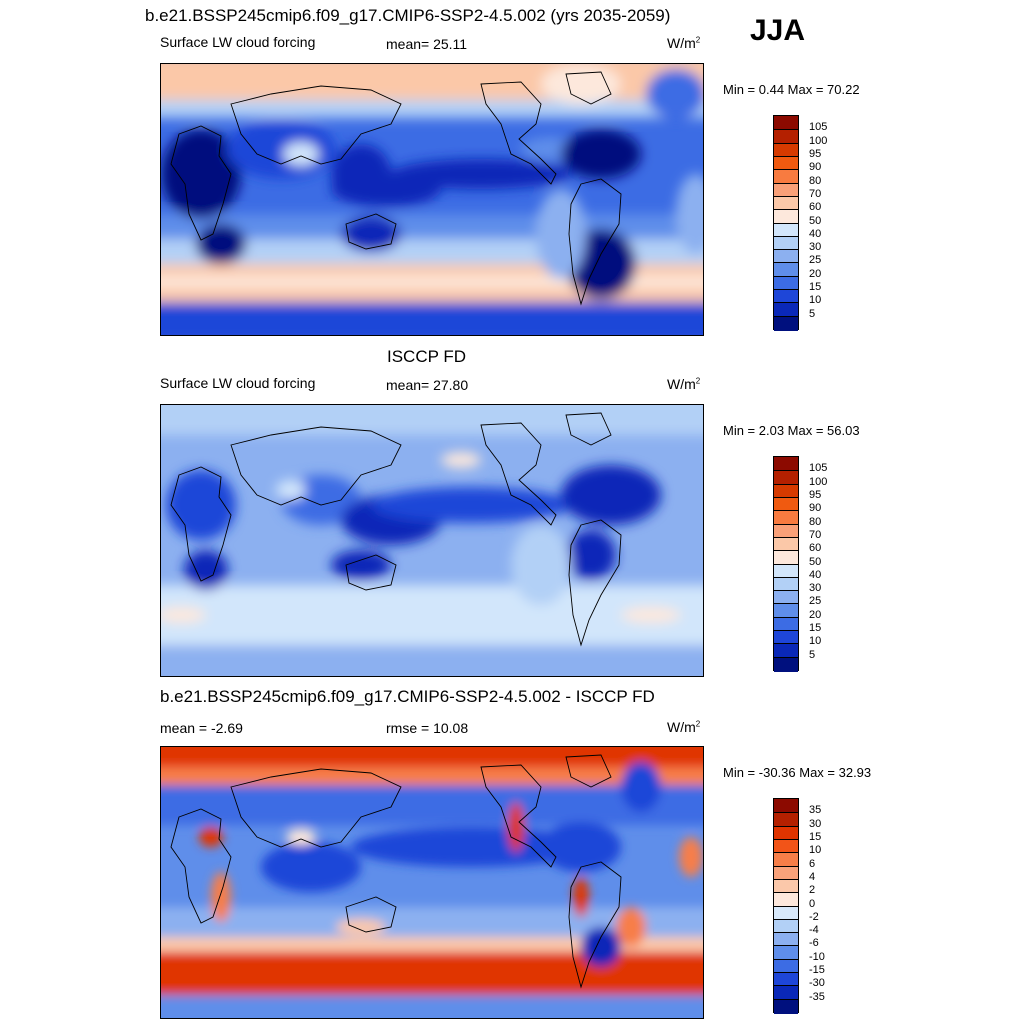 The width and height of the screenshot is (1024, 1024). I want to click on panel1-colorbar-tick-label: 95, so click(815, 153).